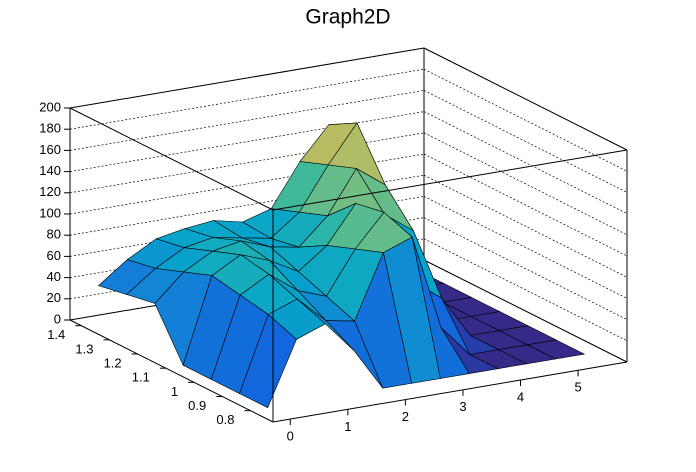 This screenshot has width=696, height=472. What do you see at coordinates (520, 396) in the screenshot?
I see `x-tick-label: 4` at bounding box center [520, 396].